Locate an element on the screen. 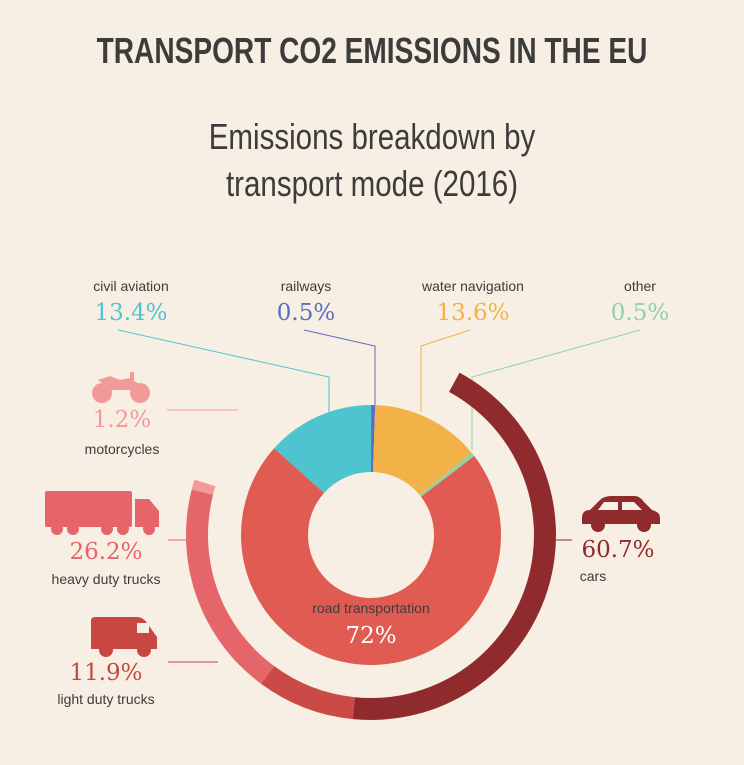 The width and height of the screenshot is (744, 765). ring-segment-motorcycles is located at coordinates (203, 487).